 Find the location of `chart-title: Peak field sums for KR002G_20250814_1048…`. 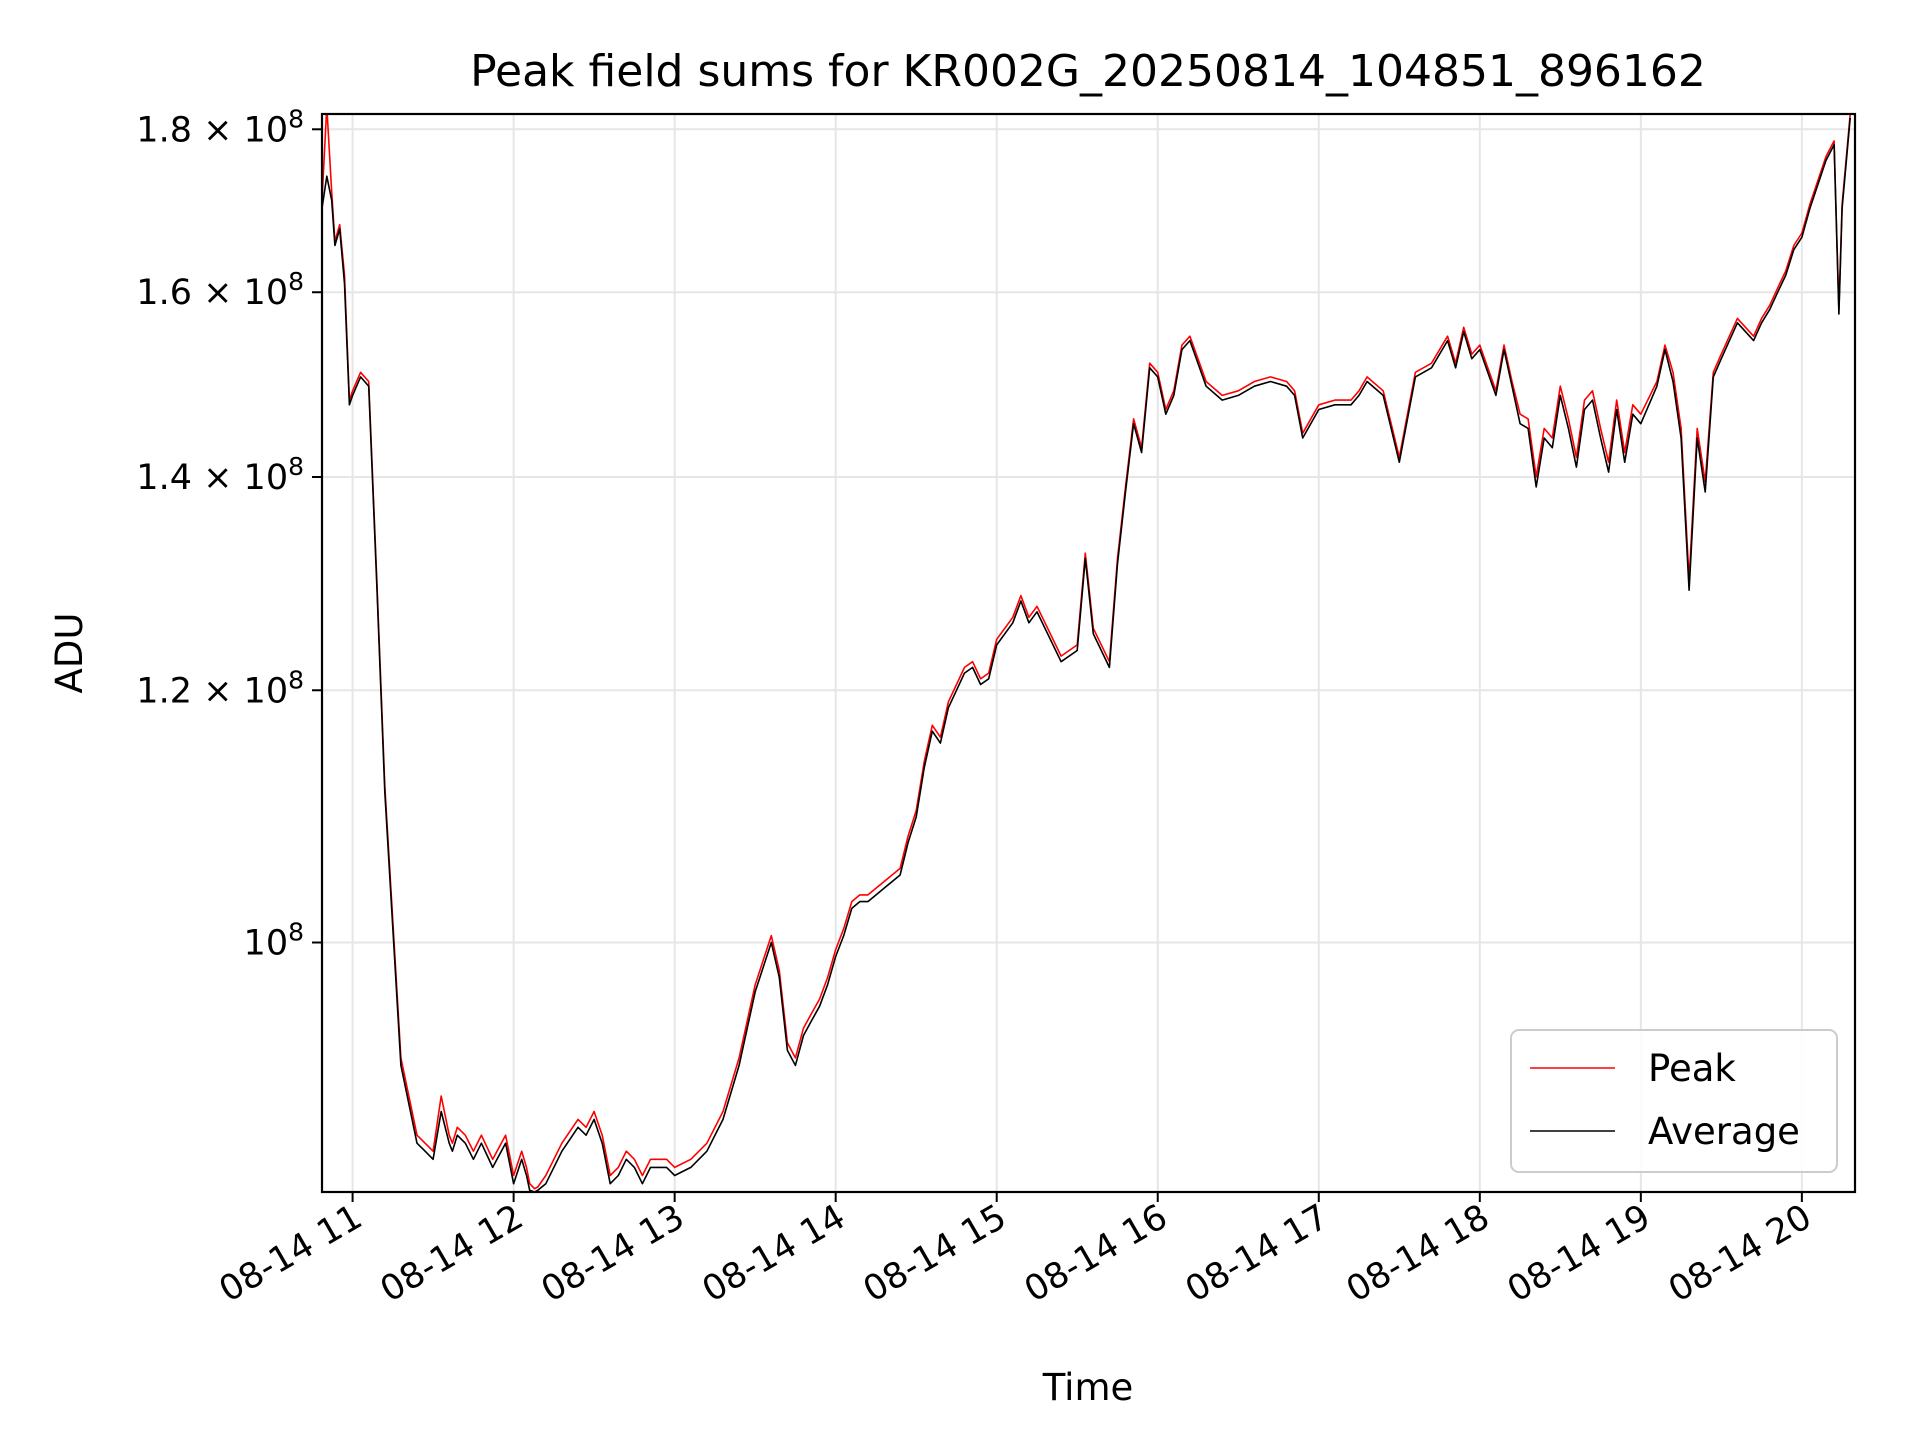

chart-title: Peak field sums for KR002G_20250814_1048… is located at coordinates (1088, 71).